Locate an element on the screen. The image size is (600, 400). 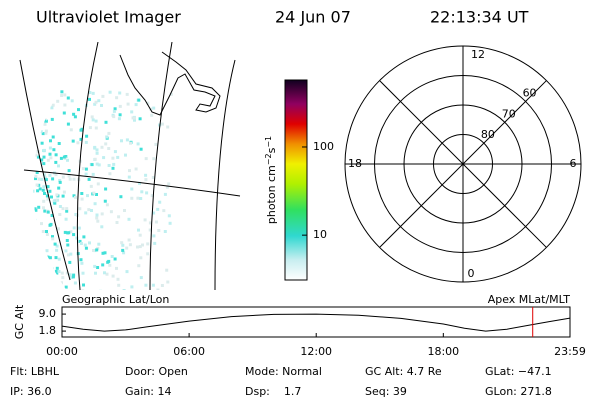
map-label: Geographic Lat/Lon is located at coordinates (115, 299).